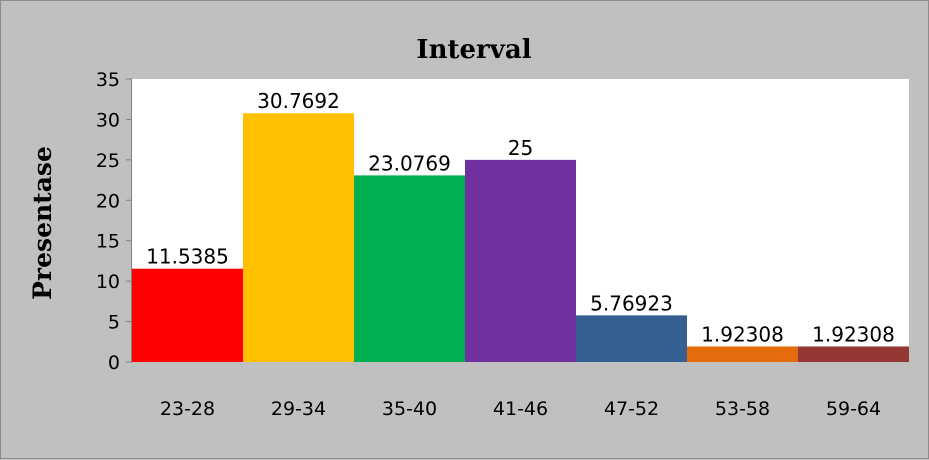 The image size is (929, 460). I want to click on x-axis: 23-28 29-34 35-40 41-46 47-52 53-58 59-64, so click(520, 409).